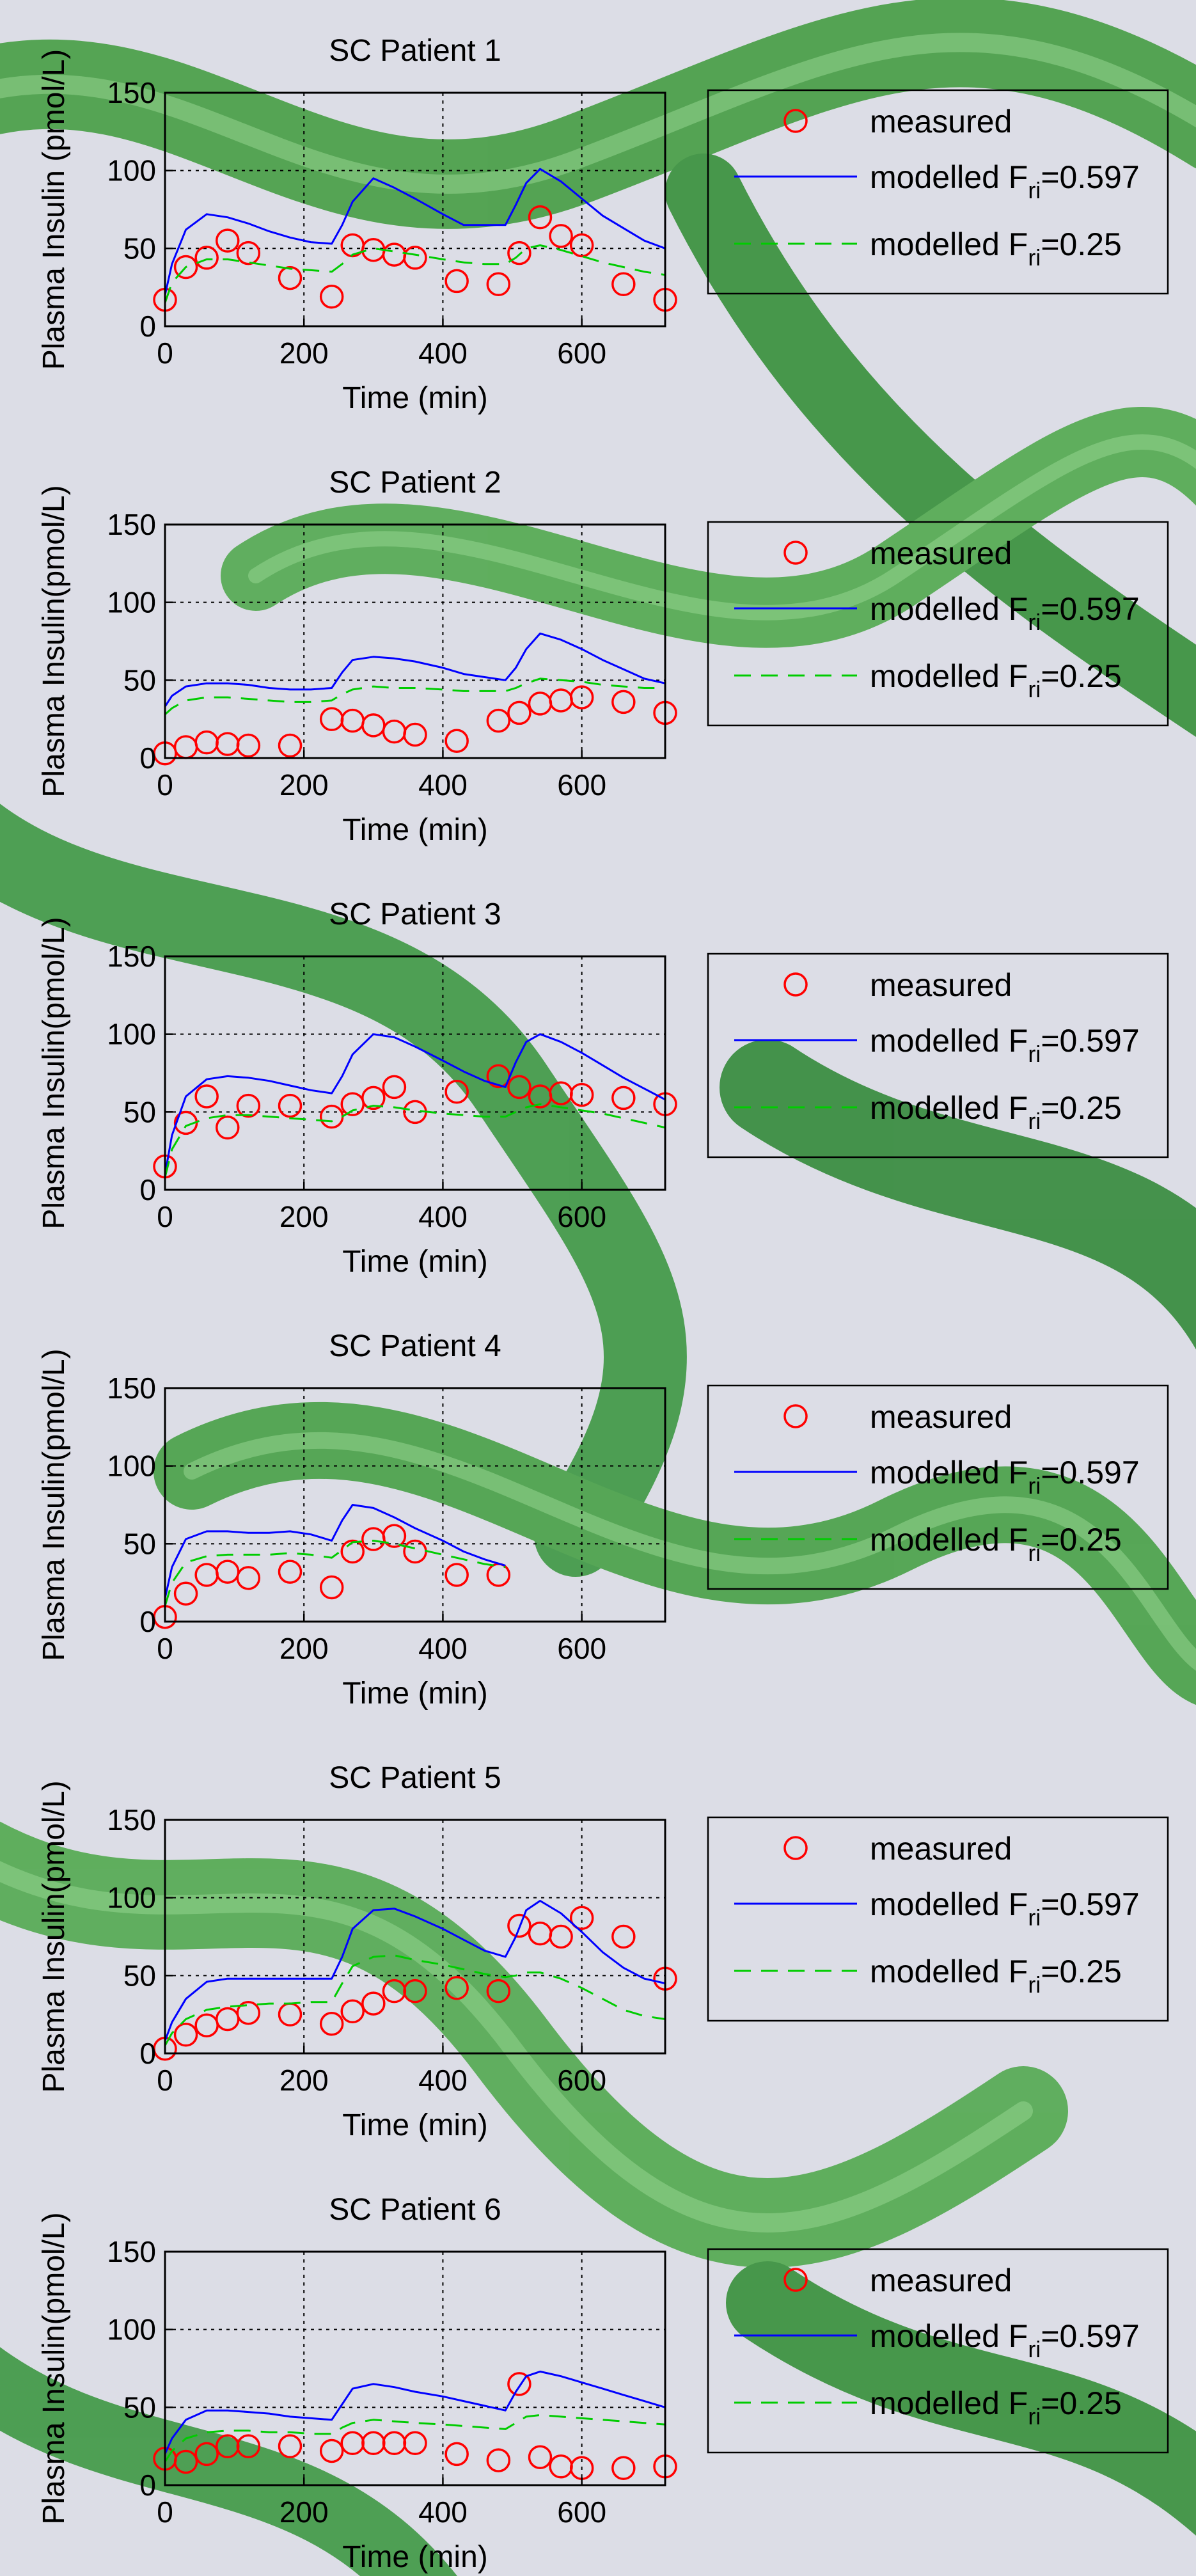  Describe the element at coordinates (54, 209) in the screenshot. I see `y-axis-label: Plasma Insulin (pmol/L)` at that location.